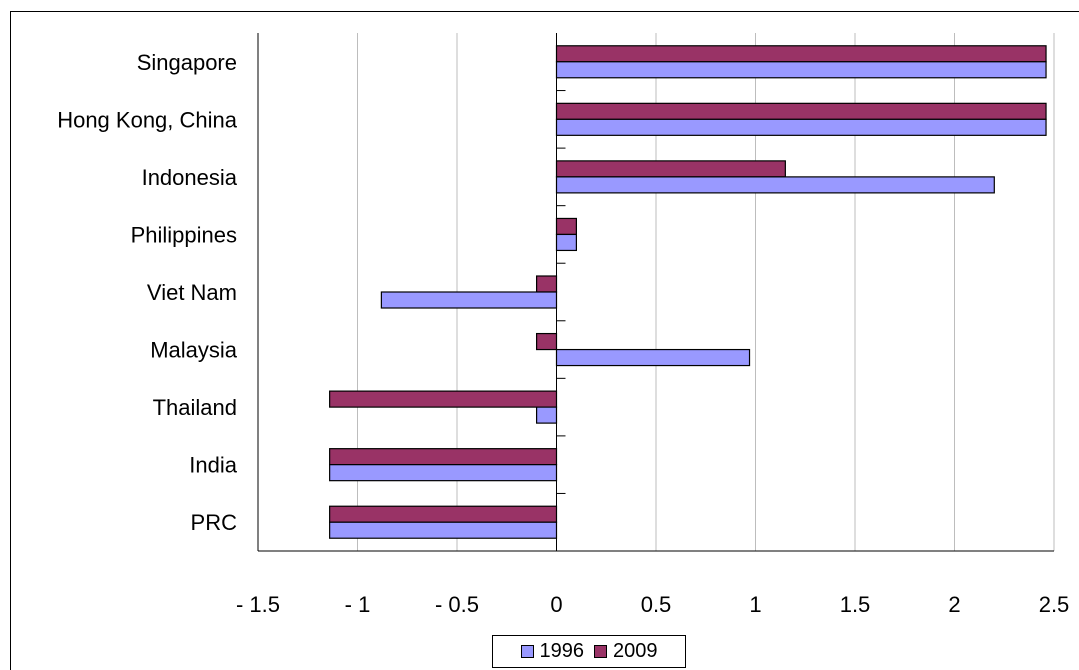  What do you see at coordinates (184, 234) in the screenshot?
I see `category-label-philippines: Philippines` at bounding box center [184, 234].